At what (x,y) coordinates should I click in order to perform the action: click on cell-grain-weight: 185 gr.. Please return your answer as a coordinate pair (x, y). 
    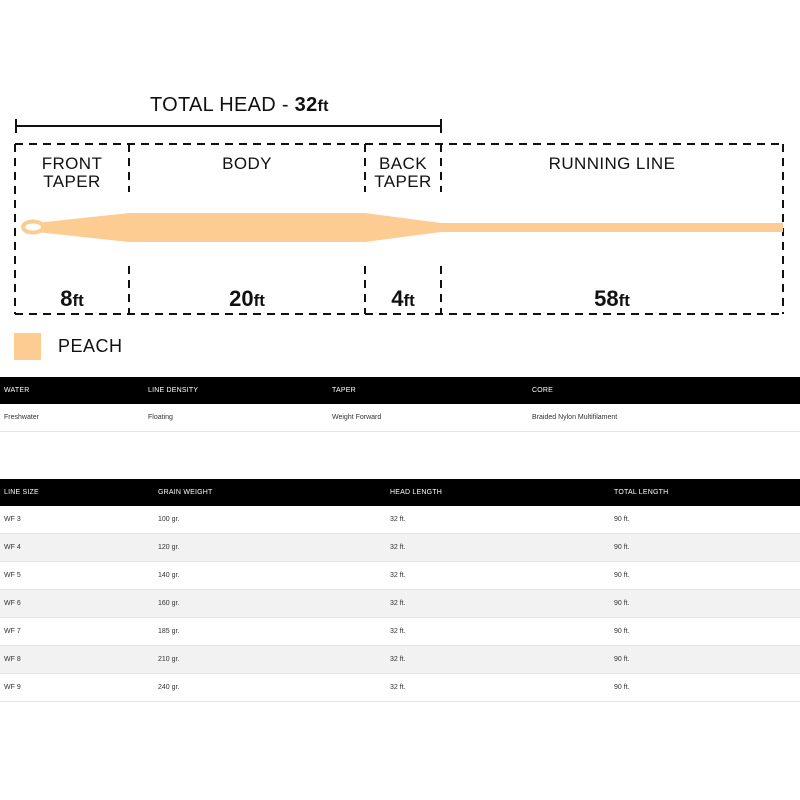
    Looking at the image, I should click on (270, 631).